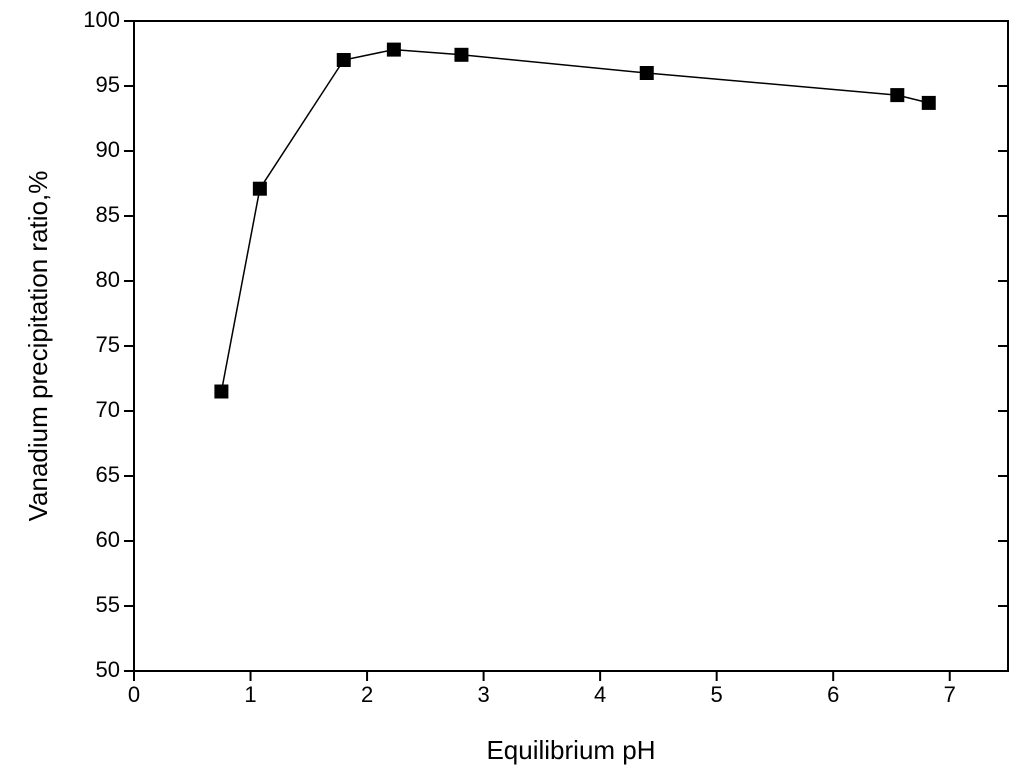 This screenshot has height=784, width=1024. Describe the element at coordinates (250, 694) in the screenshot. I see `x-tick-label: 1` at that location.